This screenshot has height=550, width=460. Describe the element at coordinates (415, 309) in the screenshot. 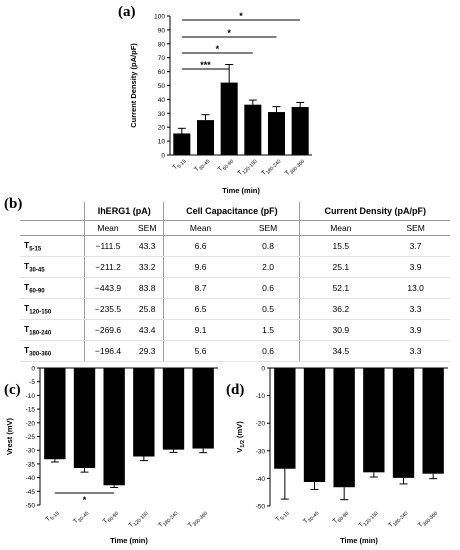

I see `table-cell: 3.3` at that location.